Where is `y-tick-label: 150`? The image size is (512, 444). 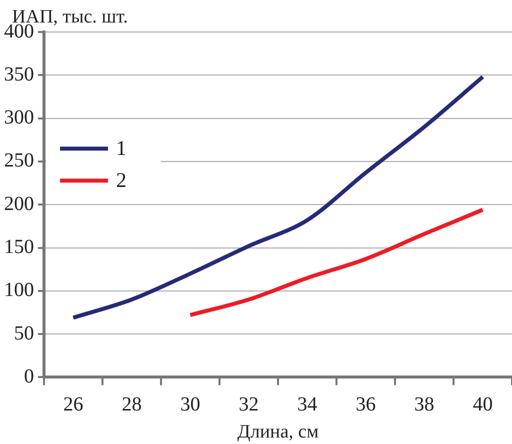
y-tick-label: 150 is located at coordinates (19, 247).